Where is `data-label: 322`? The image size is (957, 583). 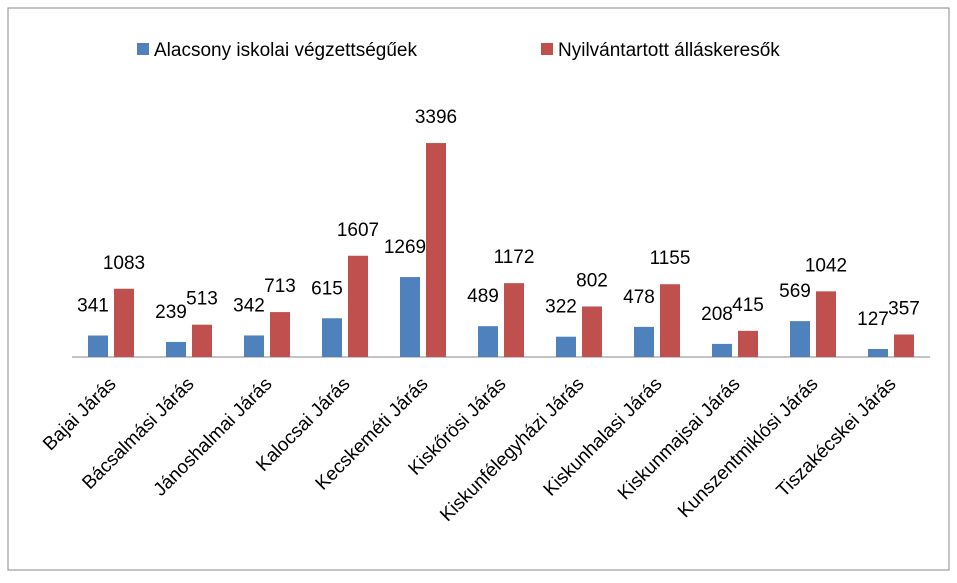
data-label: 322 is located at coordinates (561, 307).